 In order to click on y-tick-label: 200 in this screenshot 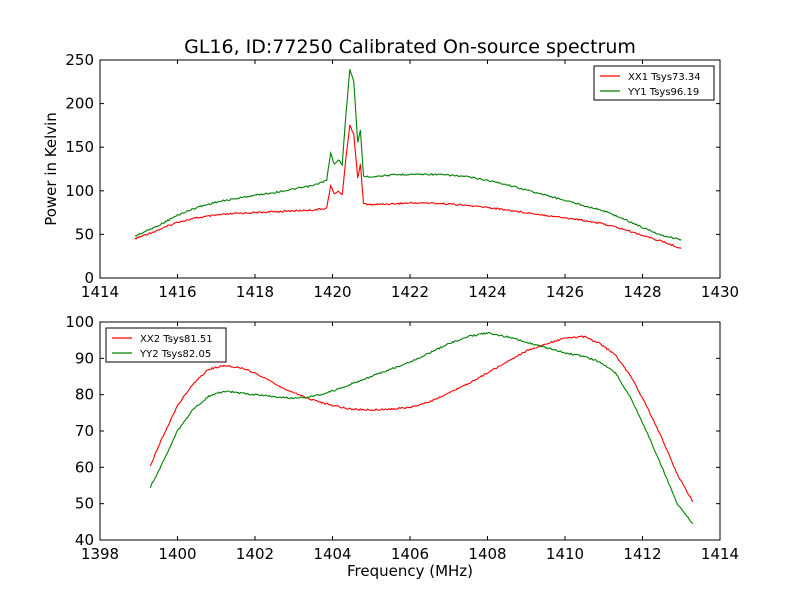, I will do `click(79, 104)`.